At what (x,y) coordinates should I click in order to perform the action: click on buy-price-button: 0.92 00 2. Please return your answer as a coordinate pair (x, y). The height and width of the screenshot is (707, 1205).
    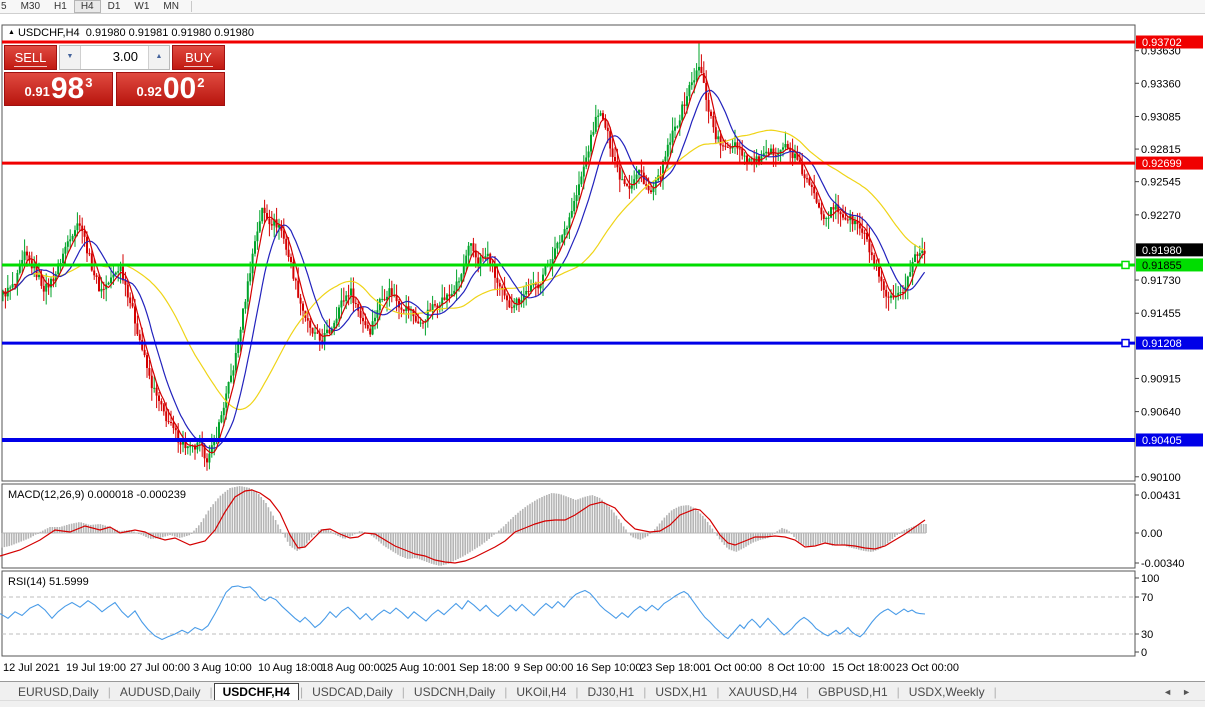
    Looking at the image, I should click on (170, 89).